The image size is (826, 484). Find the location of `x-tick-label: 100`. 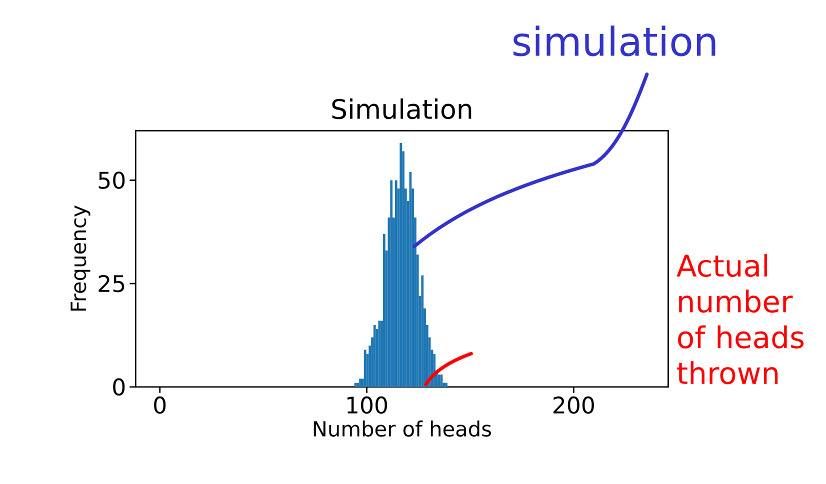

x-tick-label: 100 is located at coordinates (367, 405).